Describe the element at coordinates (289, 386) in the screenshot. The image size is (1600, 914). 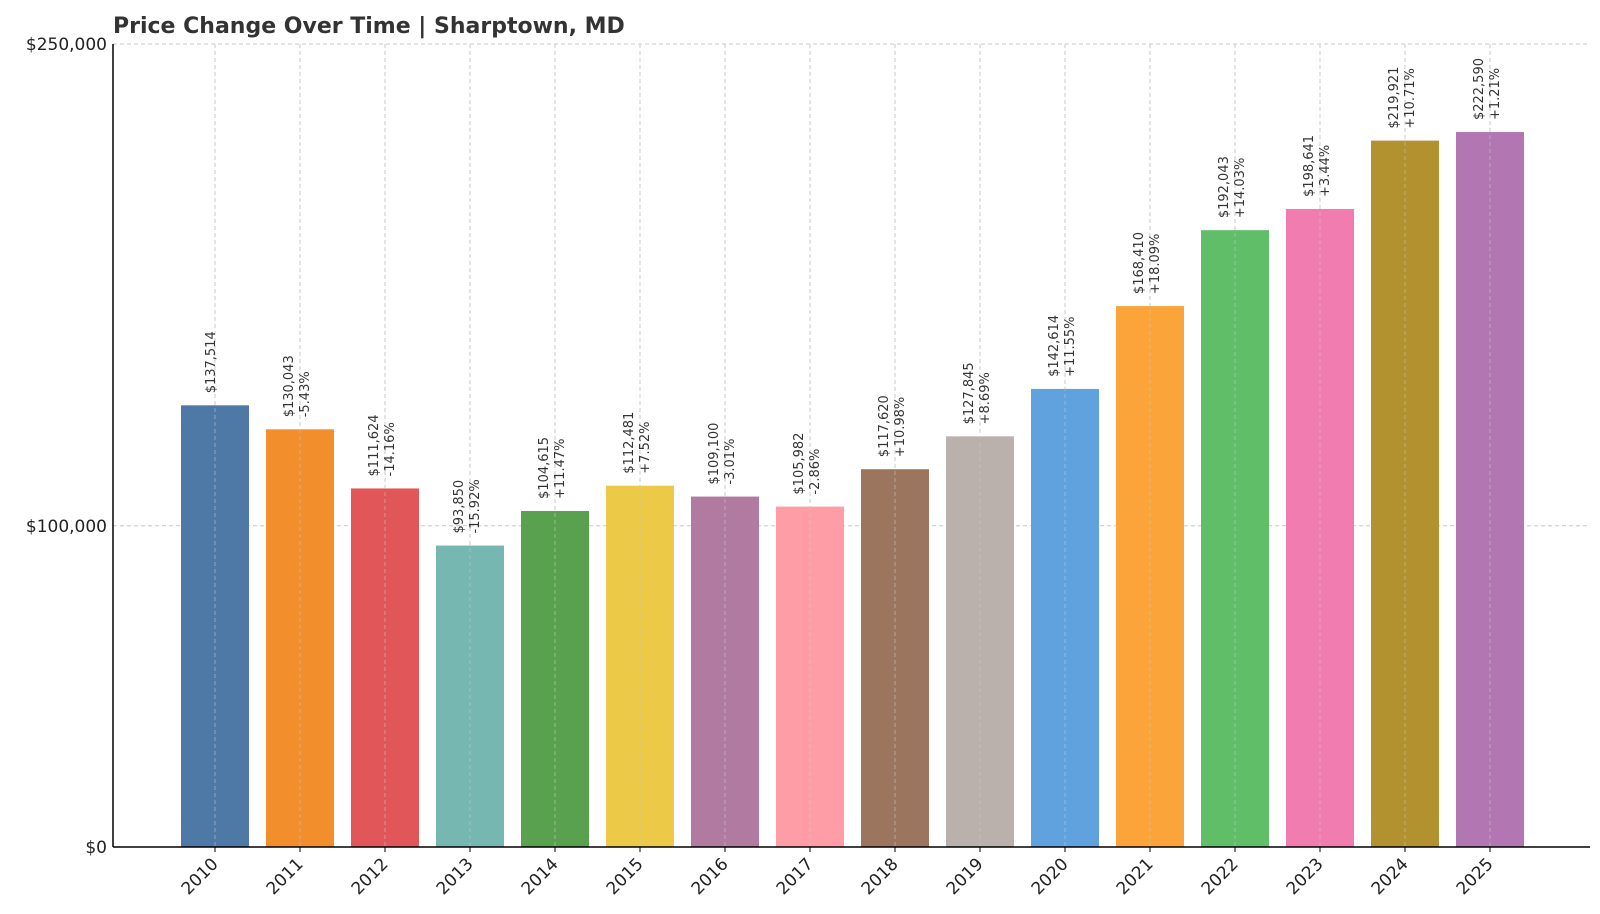
I see `value-label-2011: $130,043` at that location.